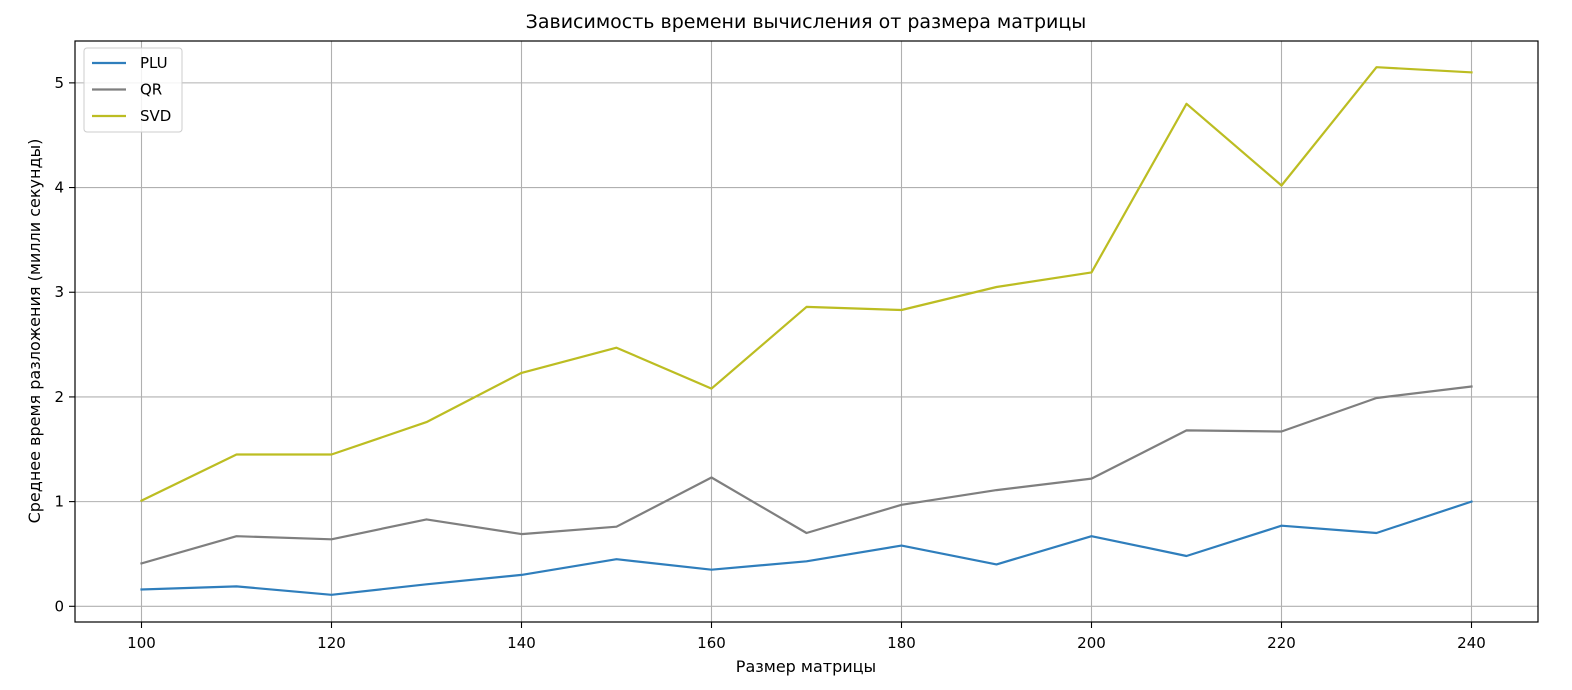  I want to click on legend-label-plu: PLU, so click(154, 63).